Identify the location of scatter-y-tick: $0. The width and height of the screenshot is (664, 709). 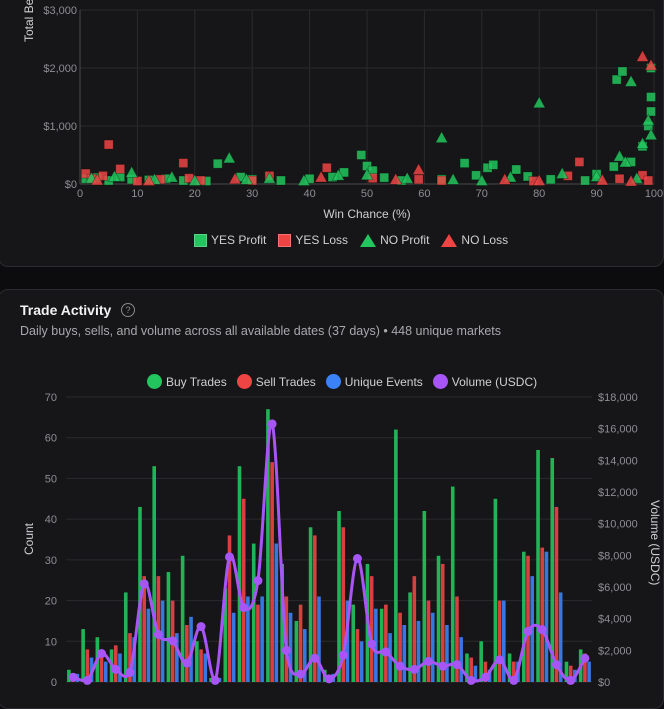
(71, 185).